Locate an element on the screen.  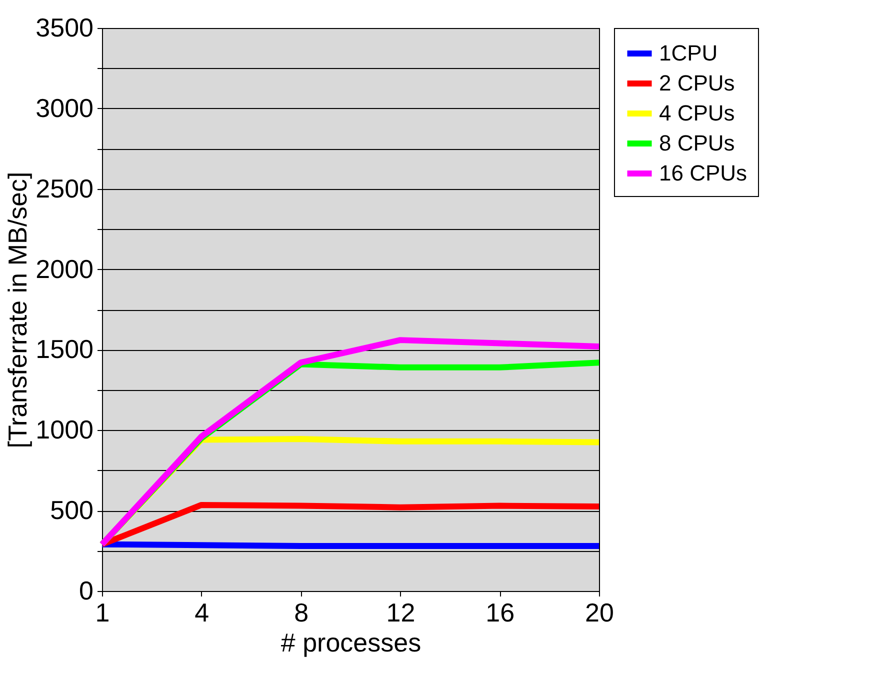
x-tick-label: 1 is located at coordinates (102, 613).